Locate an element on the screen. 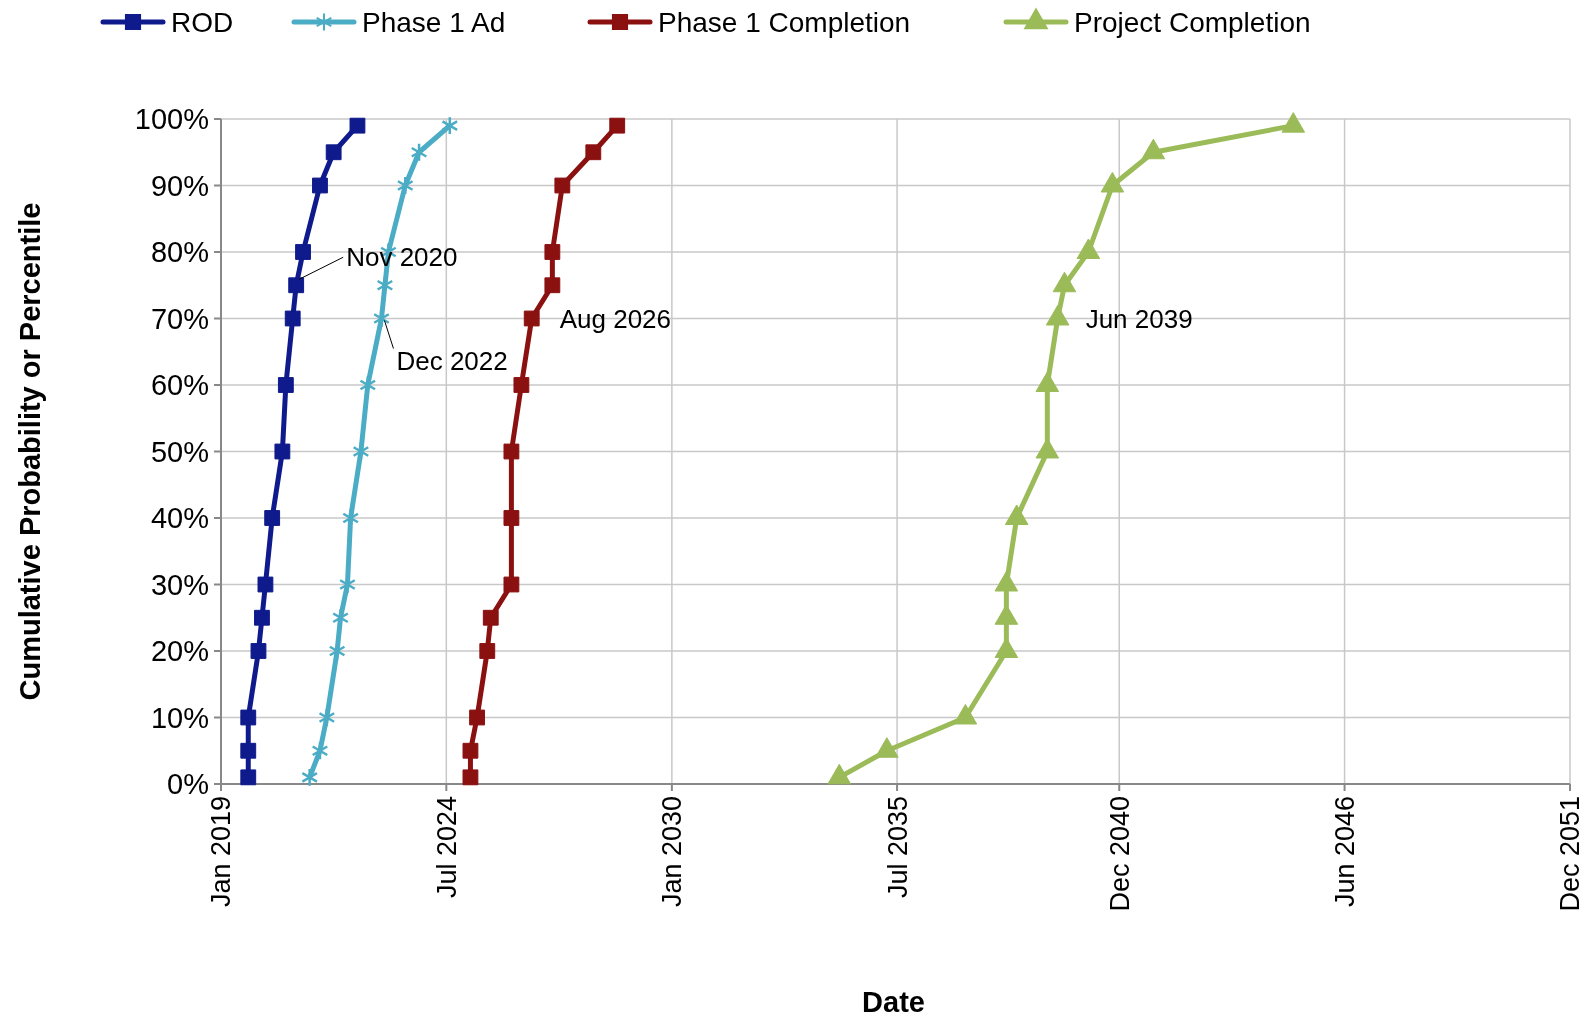 The height and width of the screenshot is (1021, 1592). y-tick-label: 50% is located at coordinates (179, 451).